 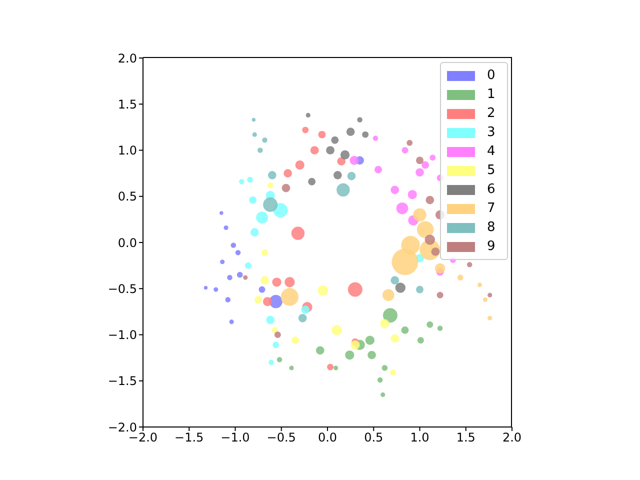 What do you see at coordinates (122, 335) in the screenshot?
I see `y-tick-label: −1.0` at bounding box center [122, 335].